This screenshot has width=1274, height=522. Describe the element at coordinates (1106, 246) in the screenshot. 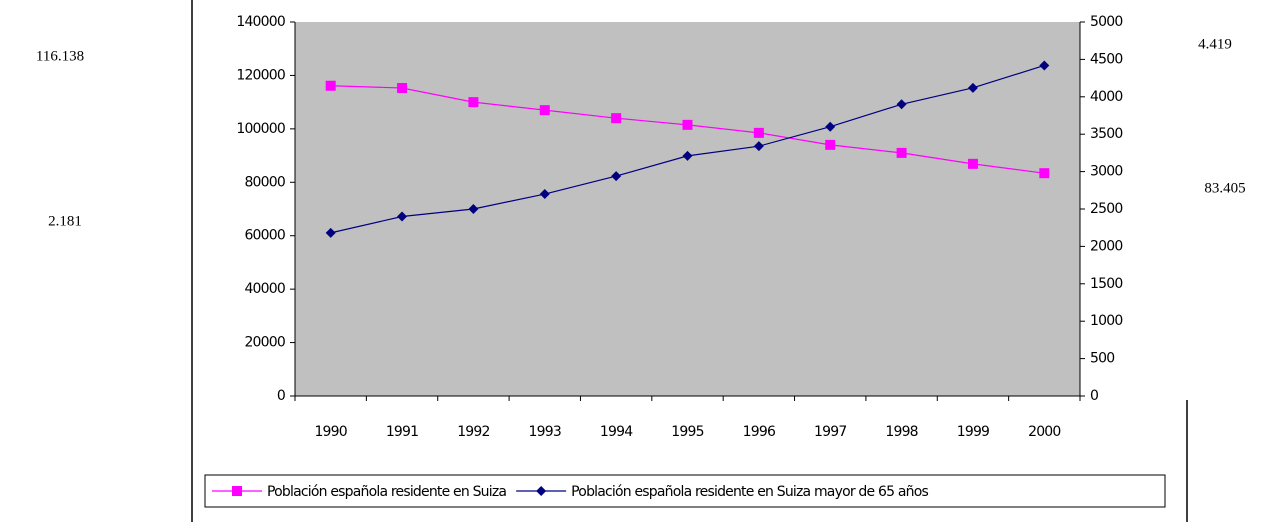

I see `y2-tick-label: 2000` at that location.